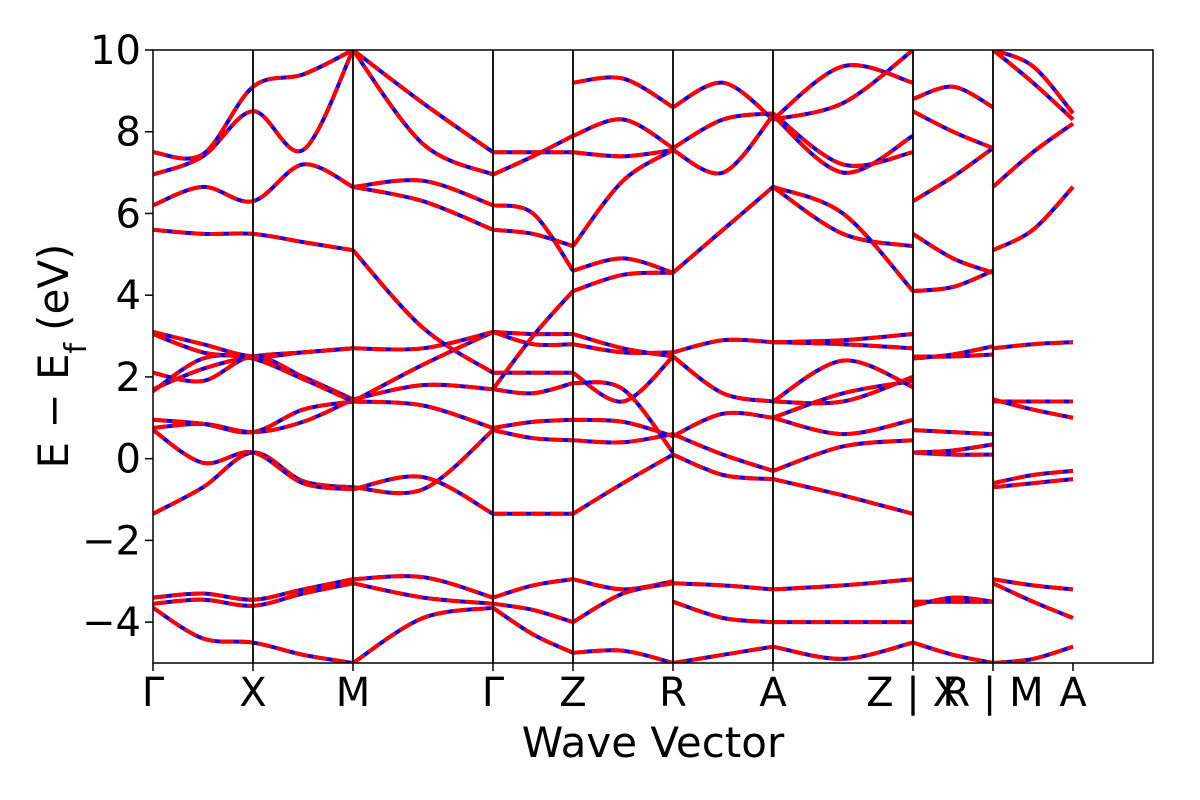  Describe the element at coordinates (128, 460) in the screenshot. I see `y-tick-label: 0` at that location.